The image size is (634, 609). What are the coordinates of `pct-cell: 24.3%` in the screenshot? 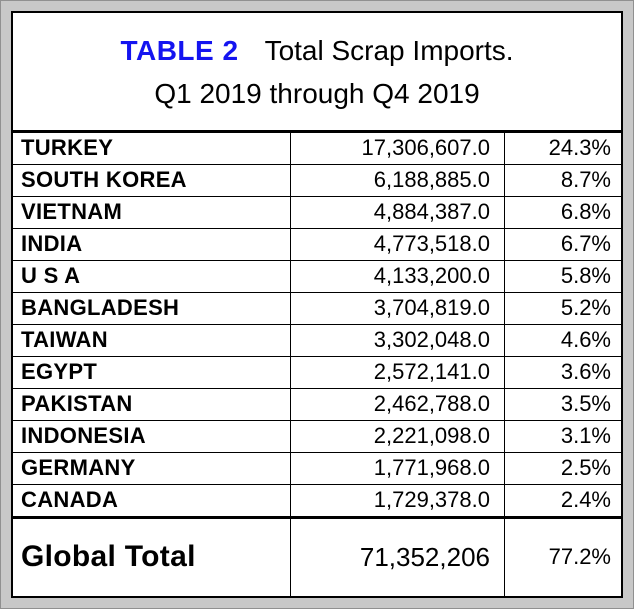 It's located at (579, 148).